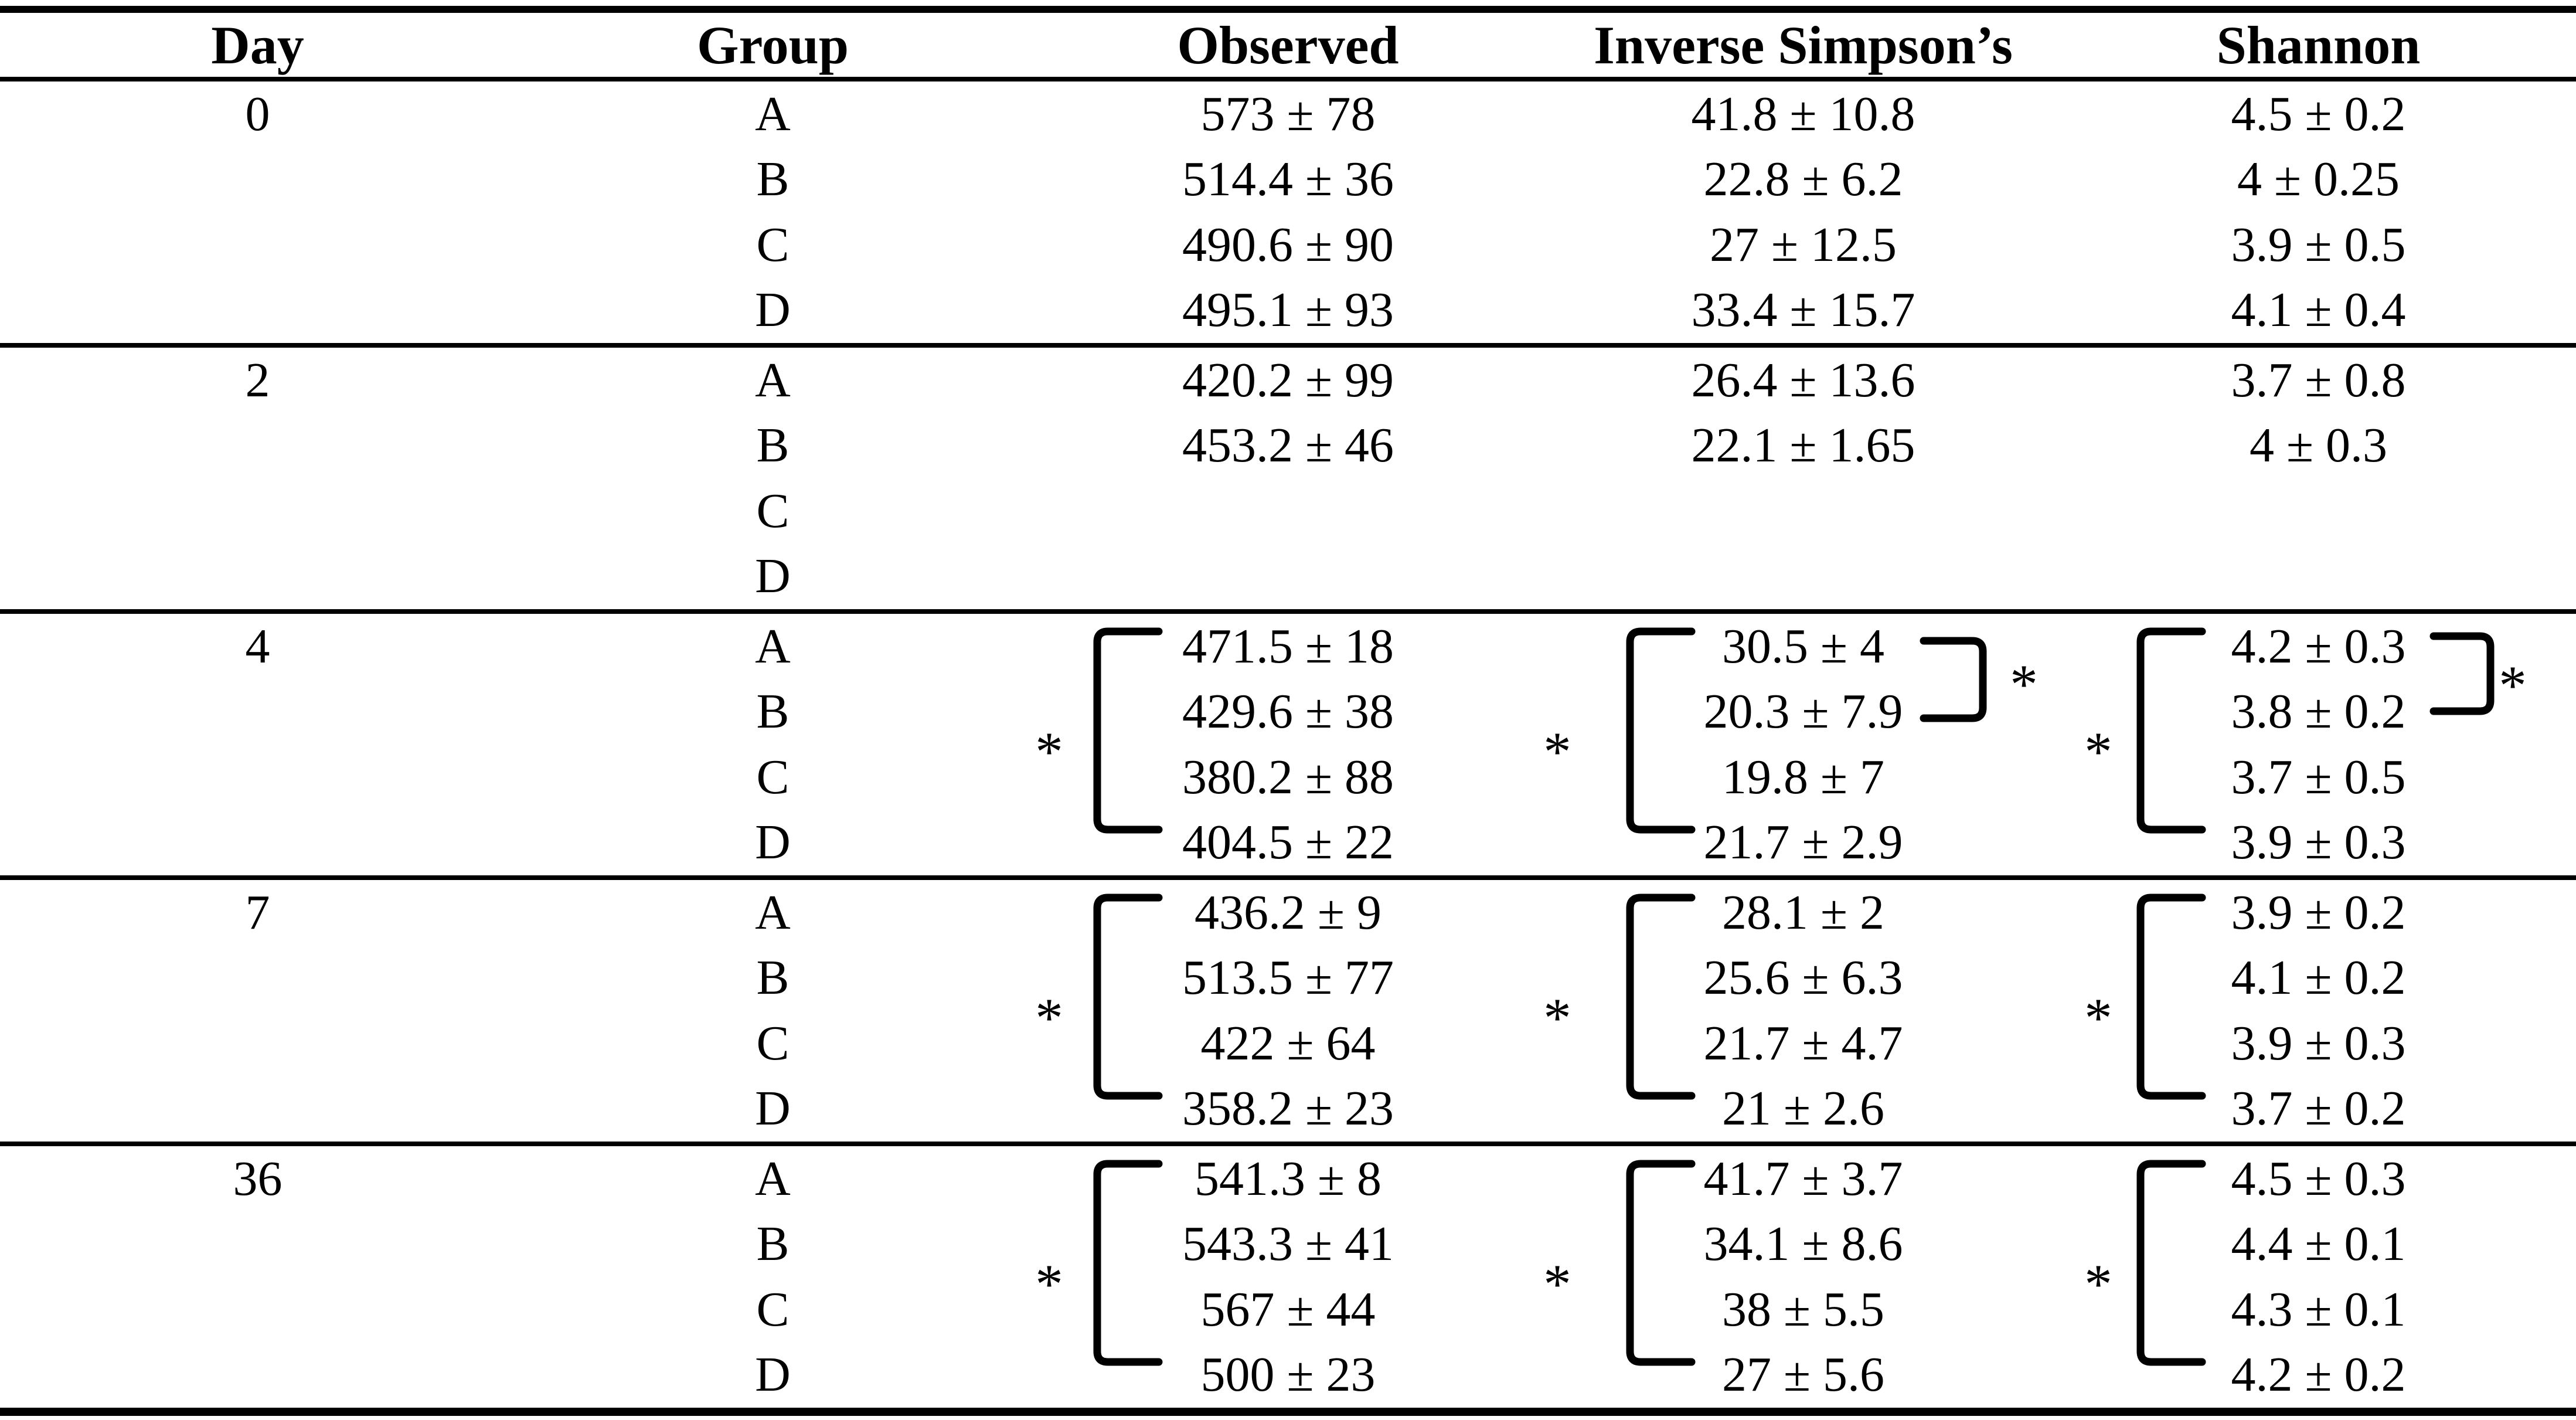 This screenshot has height=1420, width=2576. Describe the element at coordinates (258, 1178) in the screenshot. I see `day-label: 36` at that location.